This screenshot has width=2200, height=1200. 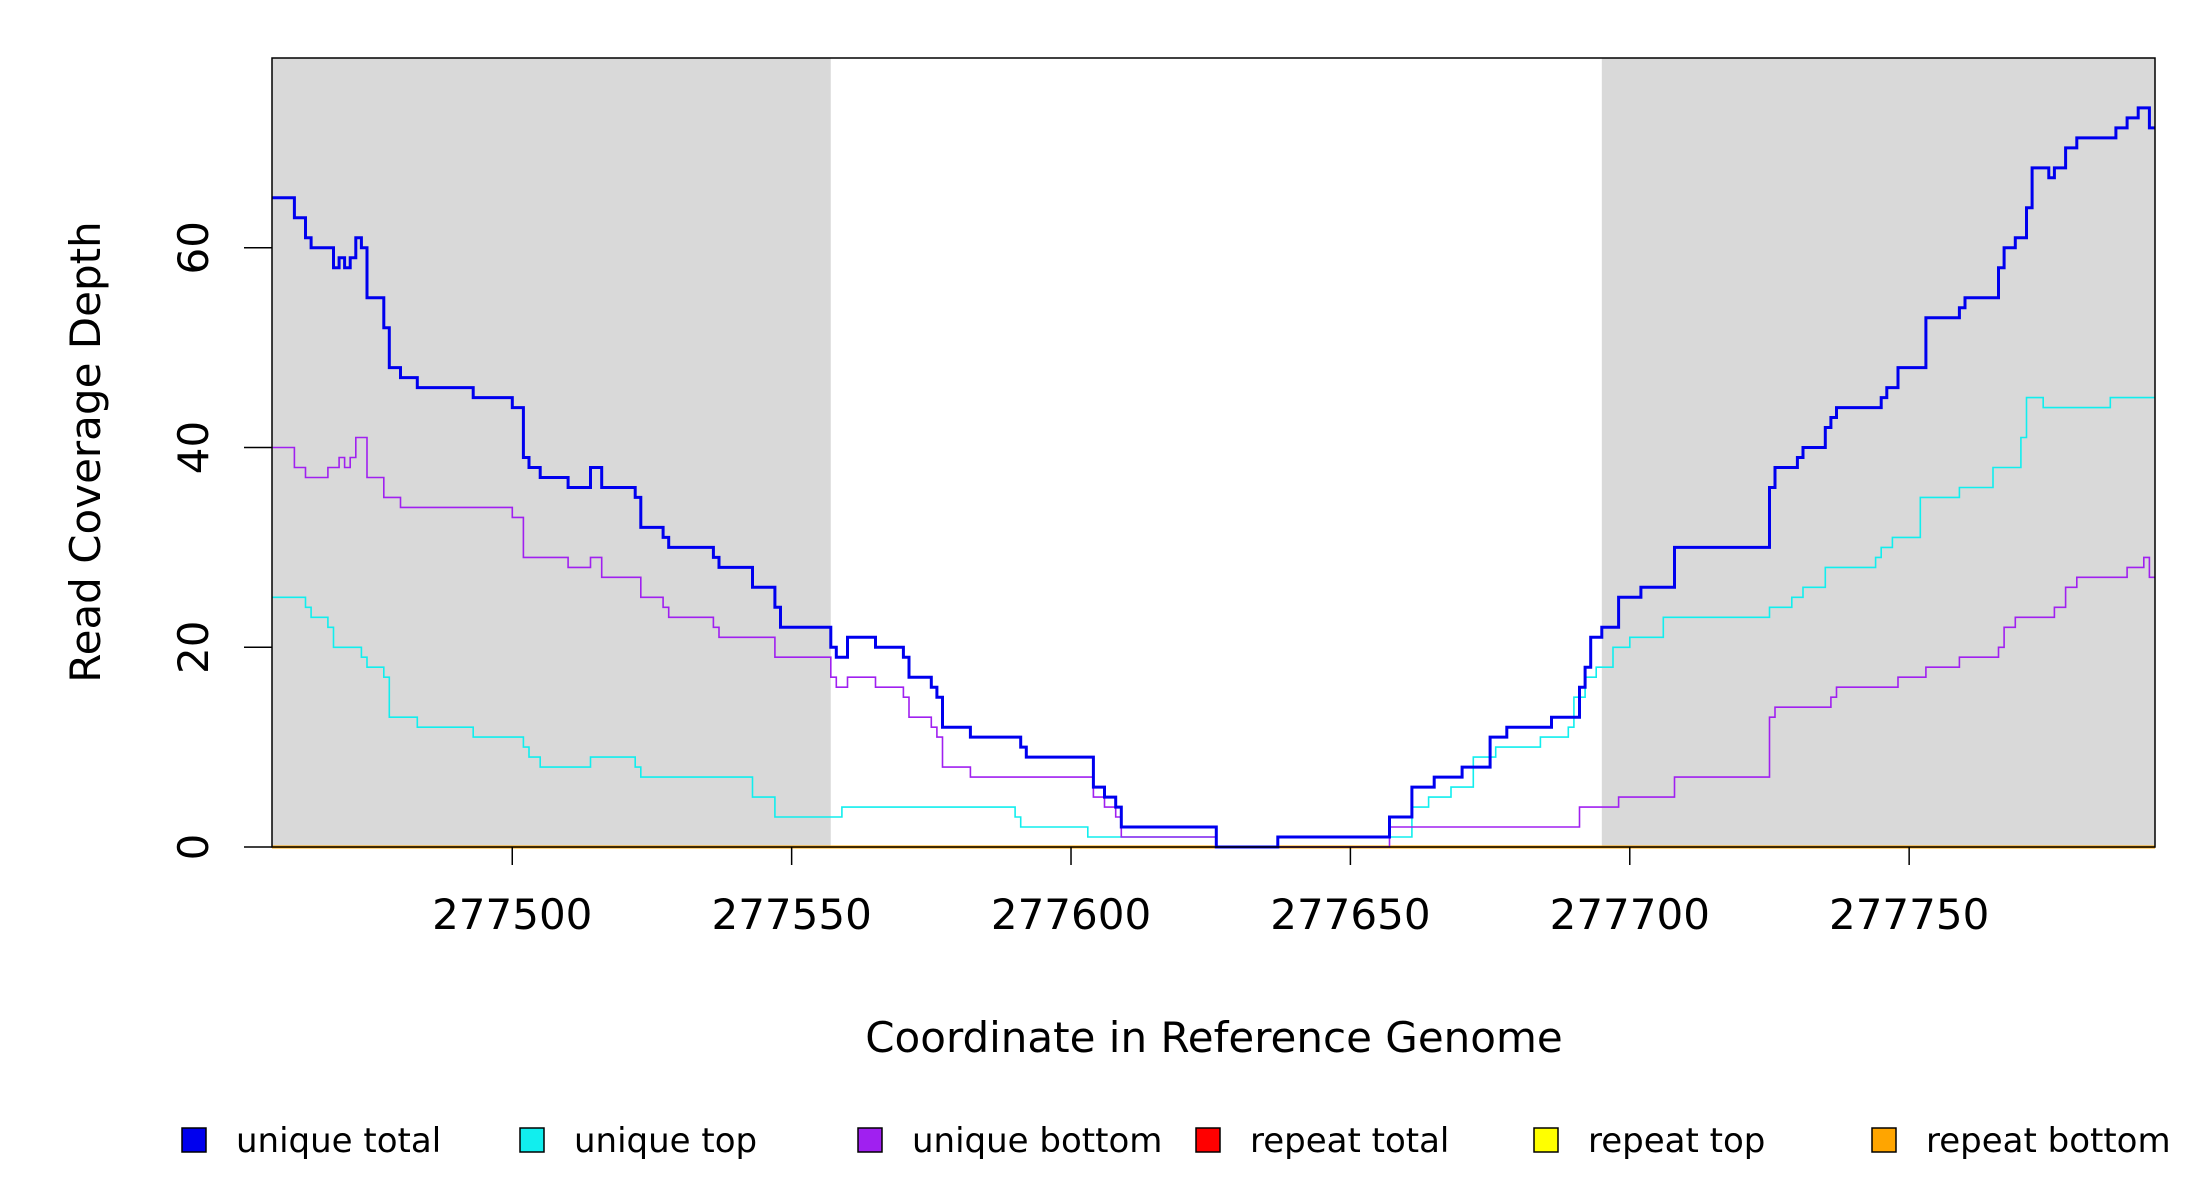 I want to click on legend-swatch-unique-top, so click(x=532, y=1140).